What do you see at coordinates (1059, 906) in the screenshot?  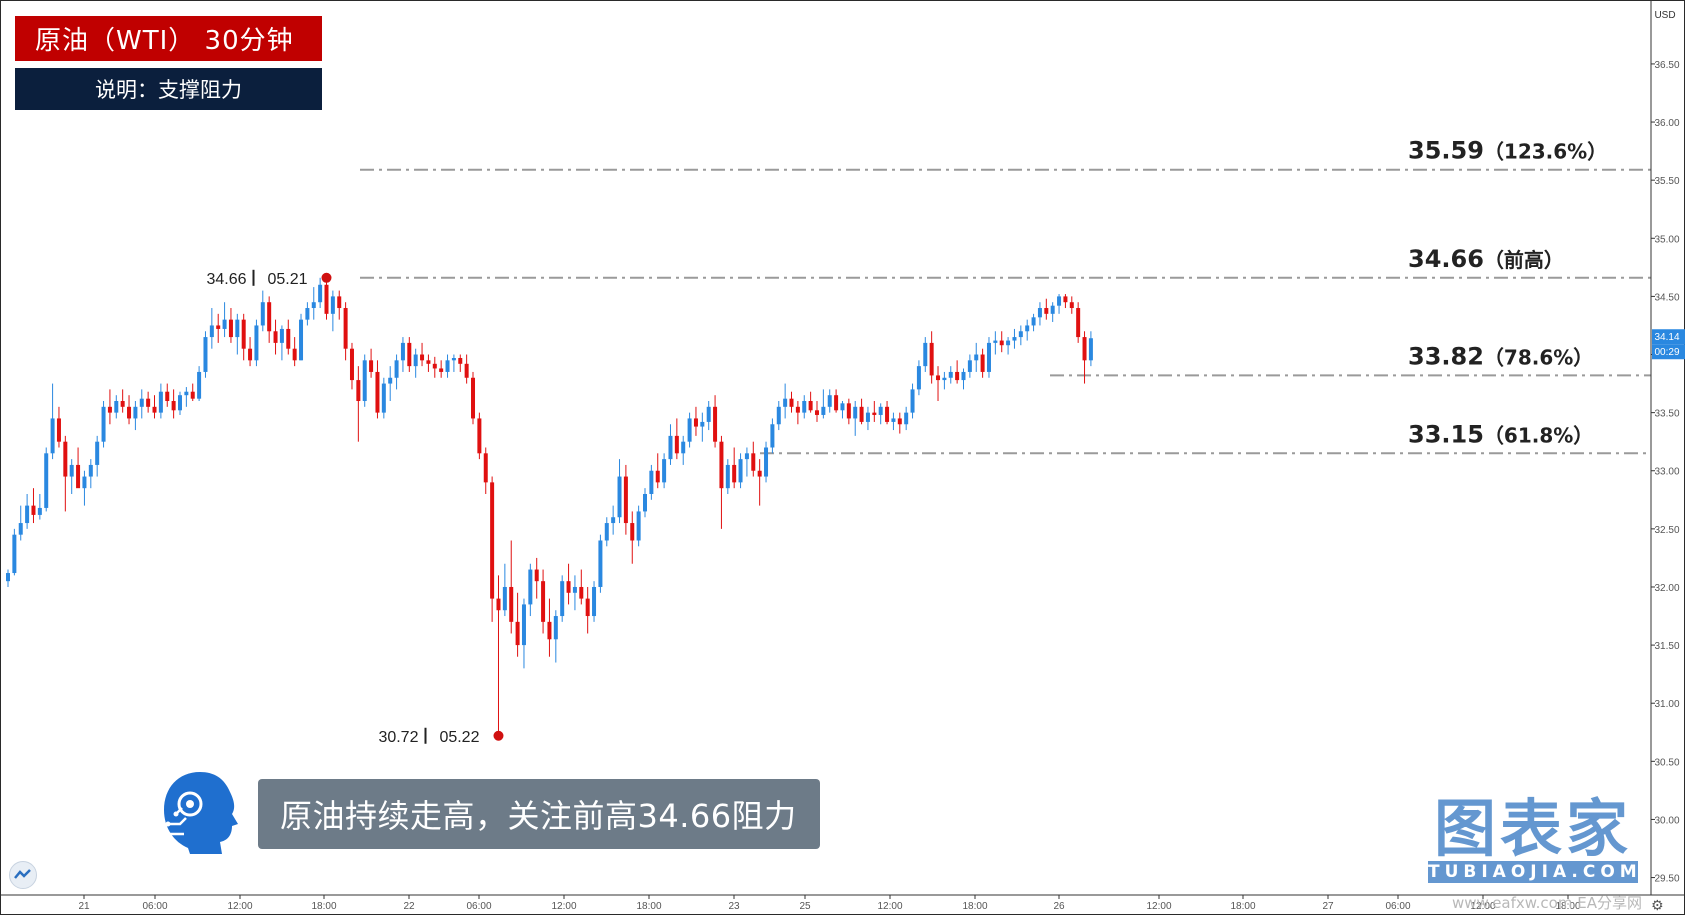 I see `time-tick-label: 26` at bounding box center [1059, 906].